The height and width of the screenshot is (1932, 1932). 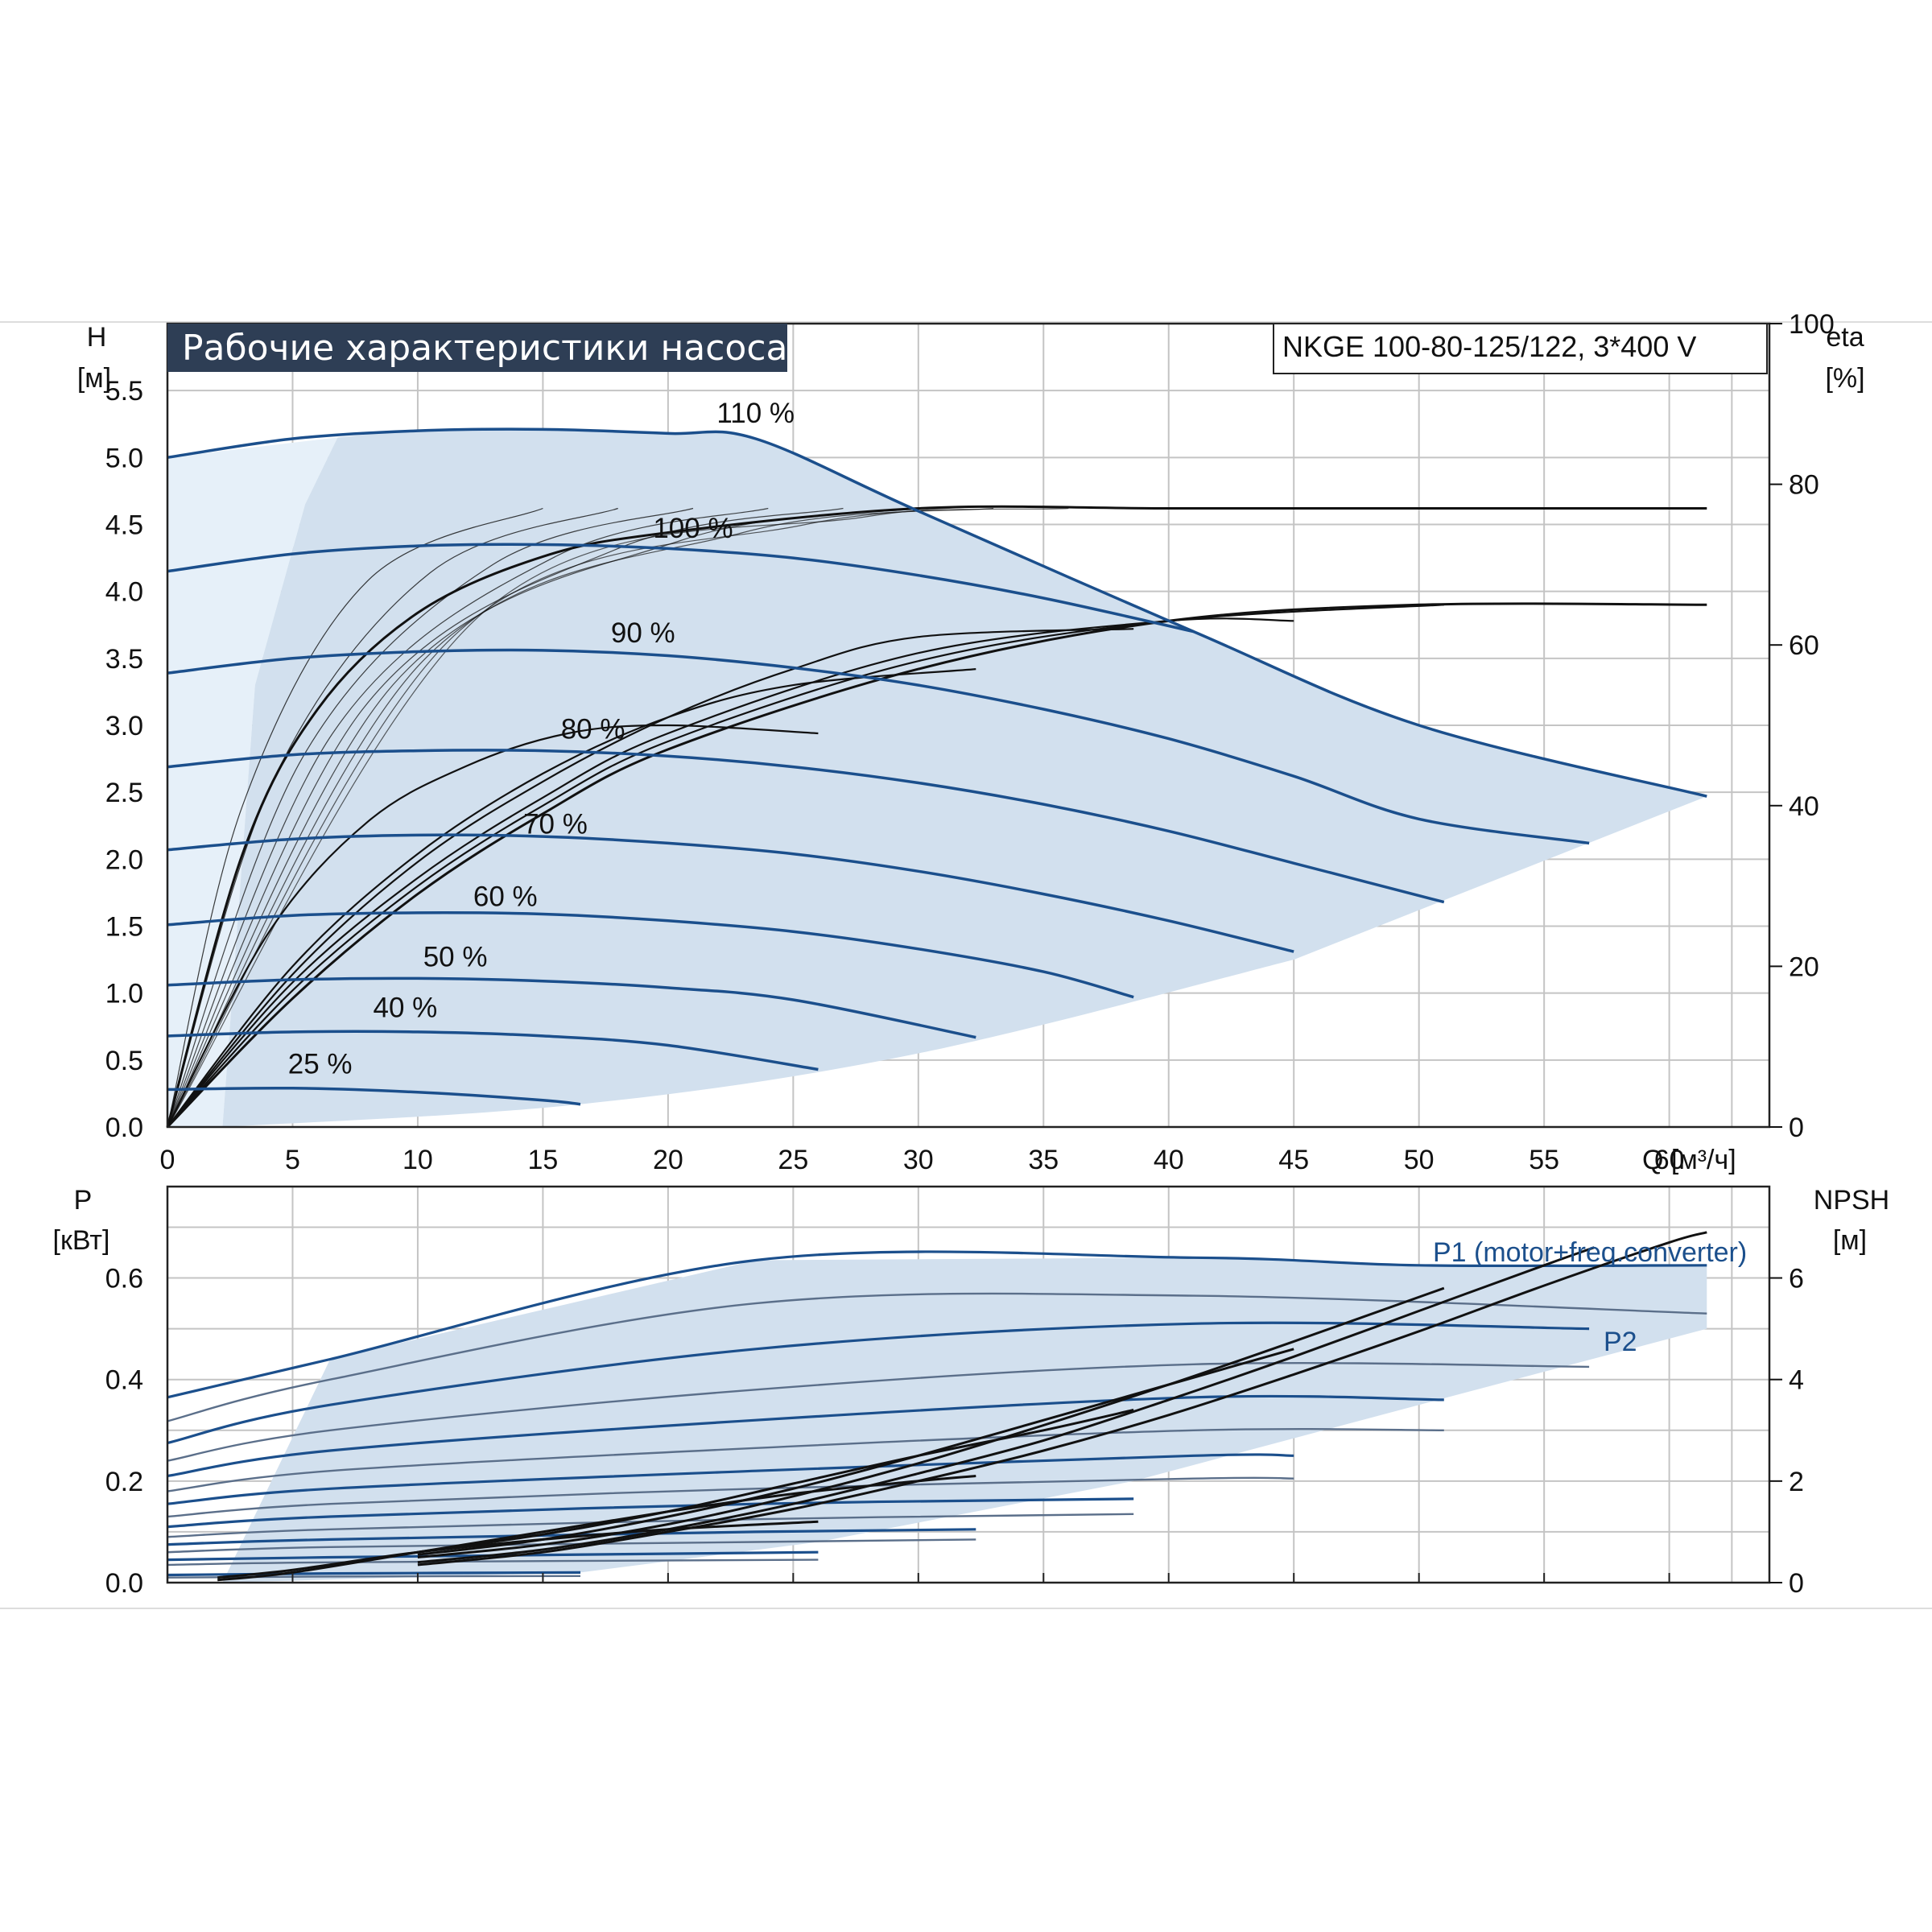 I want to click on head-curve-label: 80 %, so click(x=593, y=729).